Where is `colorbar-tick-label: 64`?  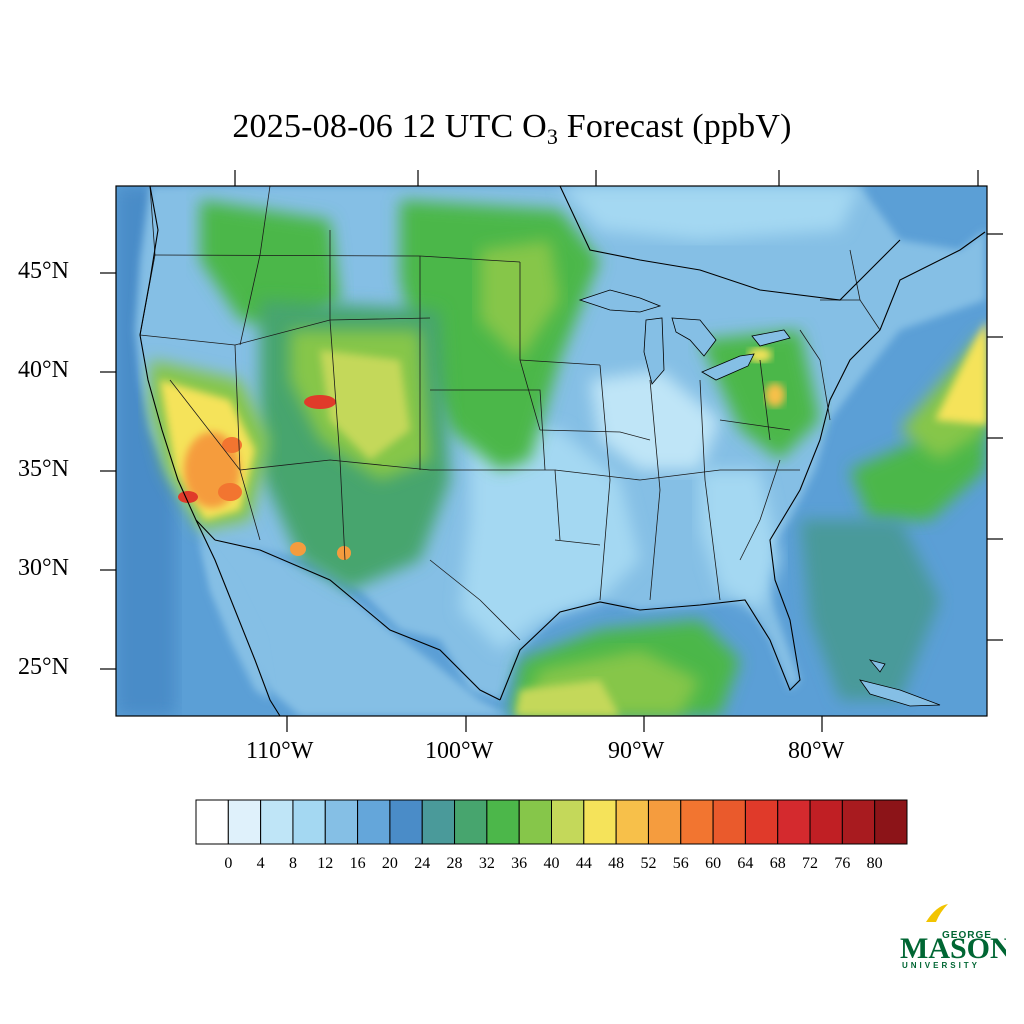 colorbar-tick-label: 64 is located at coordinates (745, 863).